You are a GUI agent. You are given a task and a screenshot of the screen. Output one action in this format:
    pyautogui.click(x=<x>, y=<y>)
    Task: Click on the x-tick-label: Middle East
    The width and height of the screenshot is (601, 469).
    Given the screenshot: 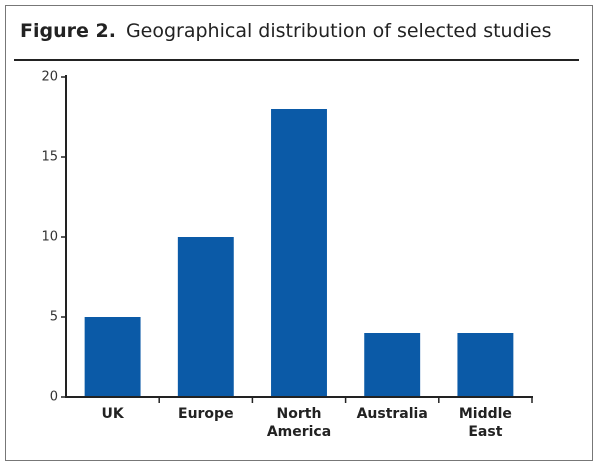 What is the action you would take?
    pyautogui.click(x=485, y=423)
    